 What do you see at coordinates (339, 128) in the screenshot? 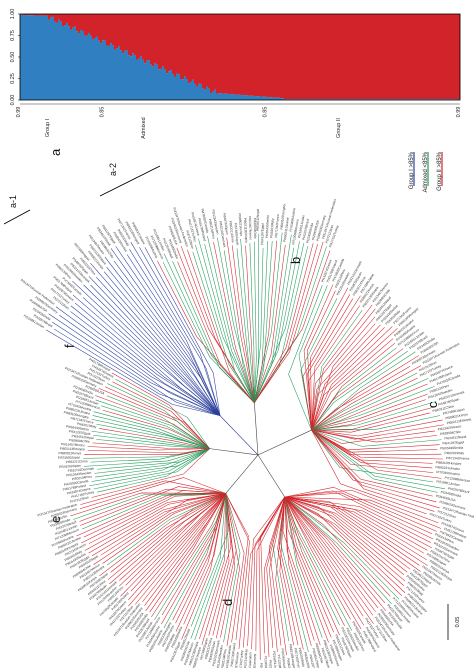
I see `group2-label: Group II` at bounding box center [339, 128].